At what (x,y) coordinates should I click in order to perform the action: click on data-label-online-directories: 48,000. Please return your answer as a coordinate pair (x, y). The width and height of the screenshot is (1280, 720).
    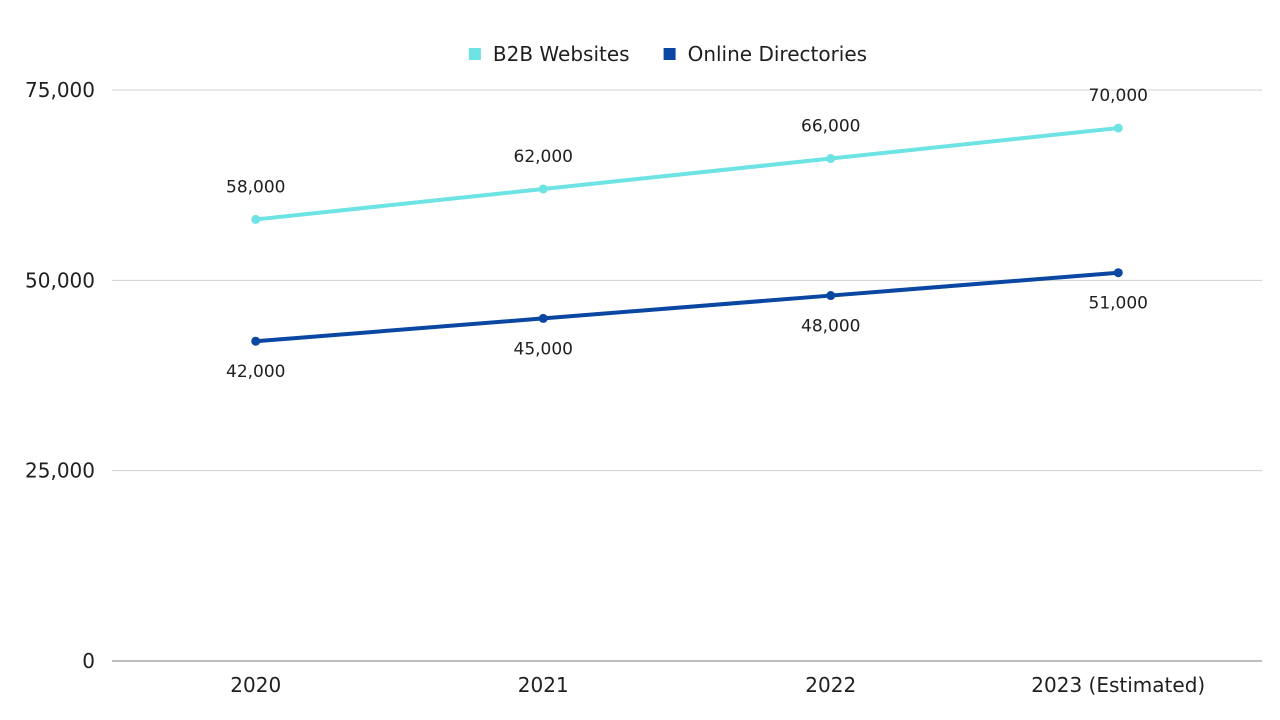
    Looking at the image, I should click on (830, 327).